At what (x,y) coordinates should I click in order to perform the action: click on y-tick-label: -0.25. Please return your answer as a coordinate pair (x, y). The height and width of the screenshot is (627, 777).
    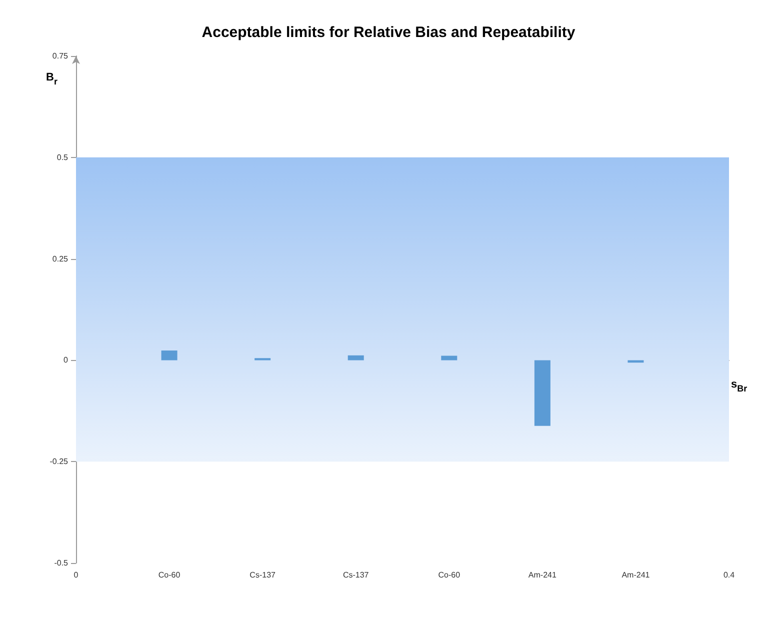
    Looking at the image, I should click on (59, 461).